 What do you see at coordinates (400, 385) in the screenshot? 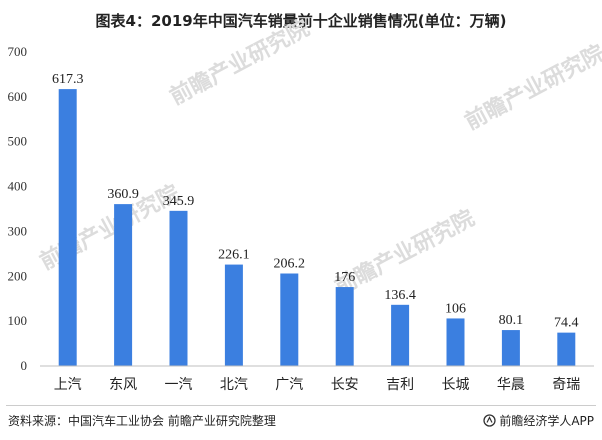
I see `category-label: 吉利` at bounding box center [400, 385].